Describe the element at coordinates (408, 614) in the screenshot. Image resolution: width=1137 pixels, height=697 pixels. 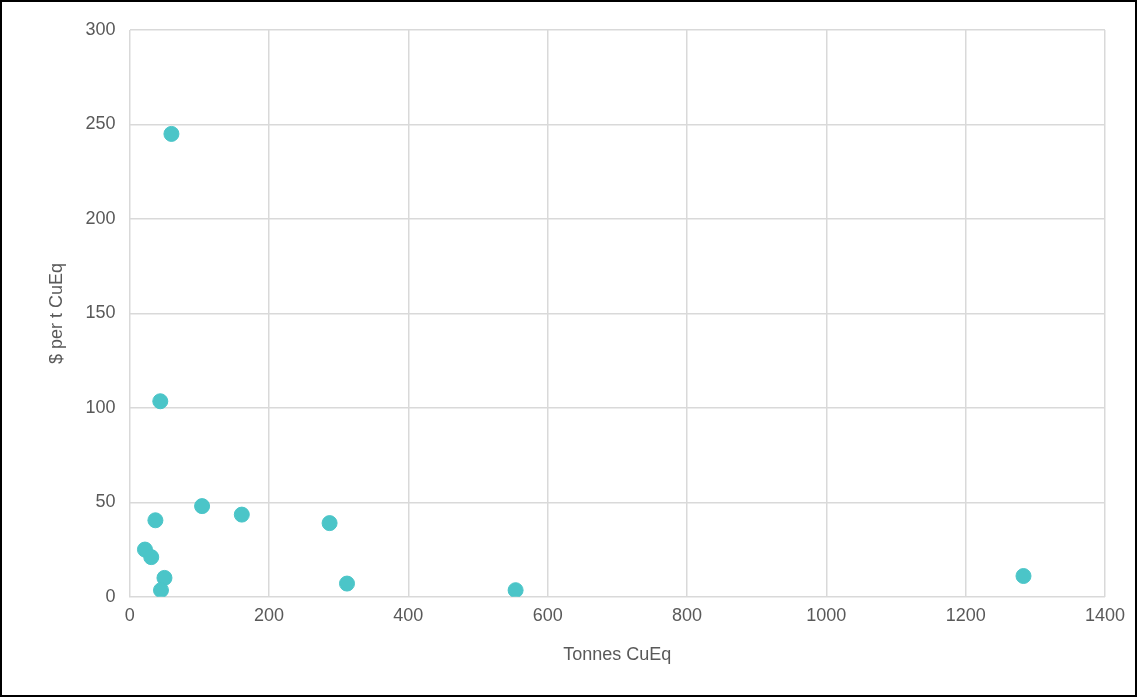
I see `x-tick-label: 400` at that location.